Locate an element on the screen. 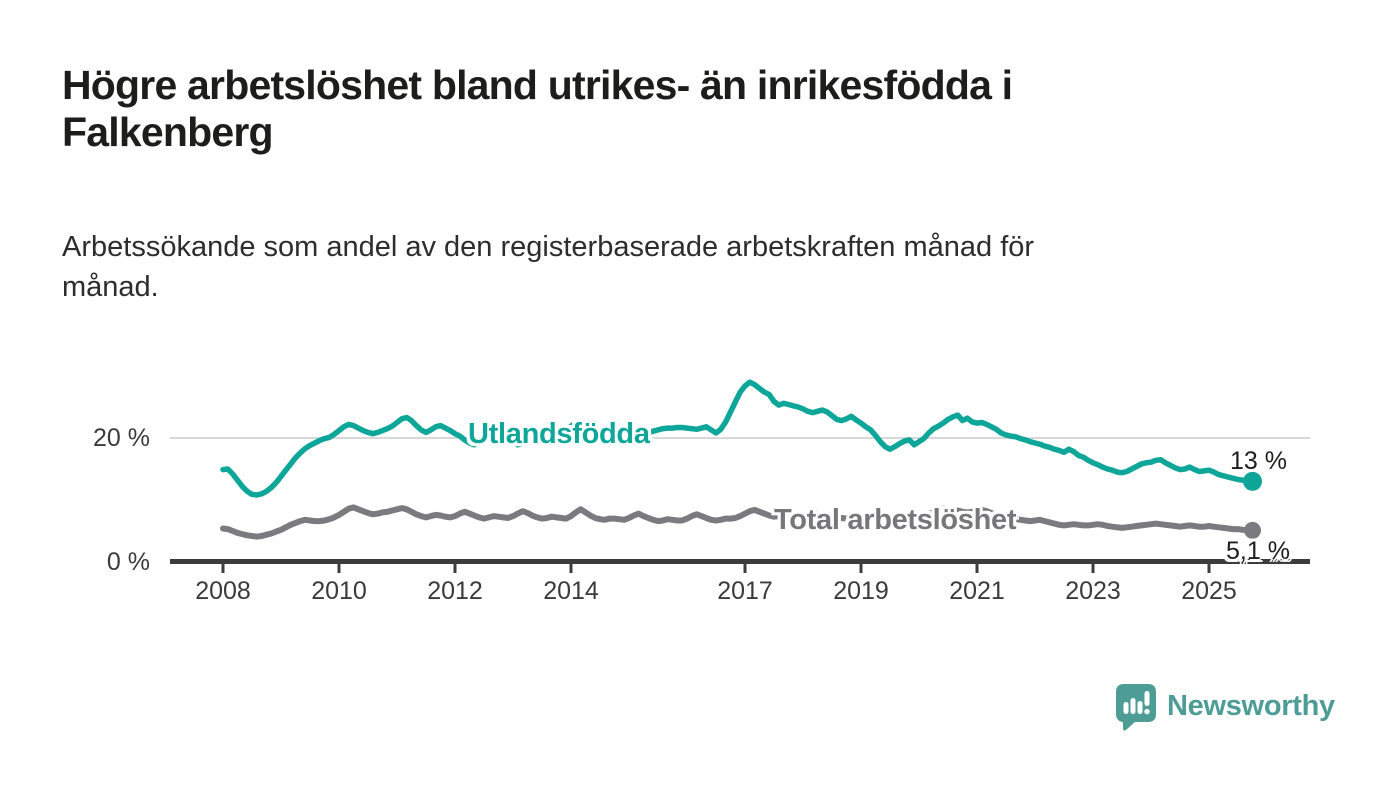  end-value-label-utlandsfodda: 13 % is located at coordinates (1258, 461).